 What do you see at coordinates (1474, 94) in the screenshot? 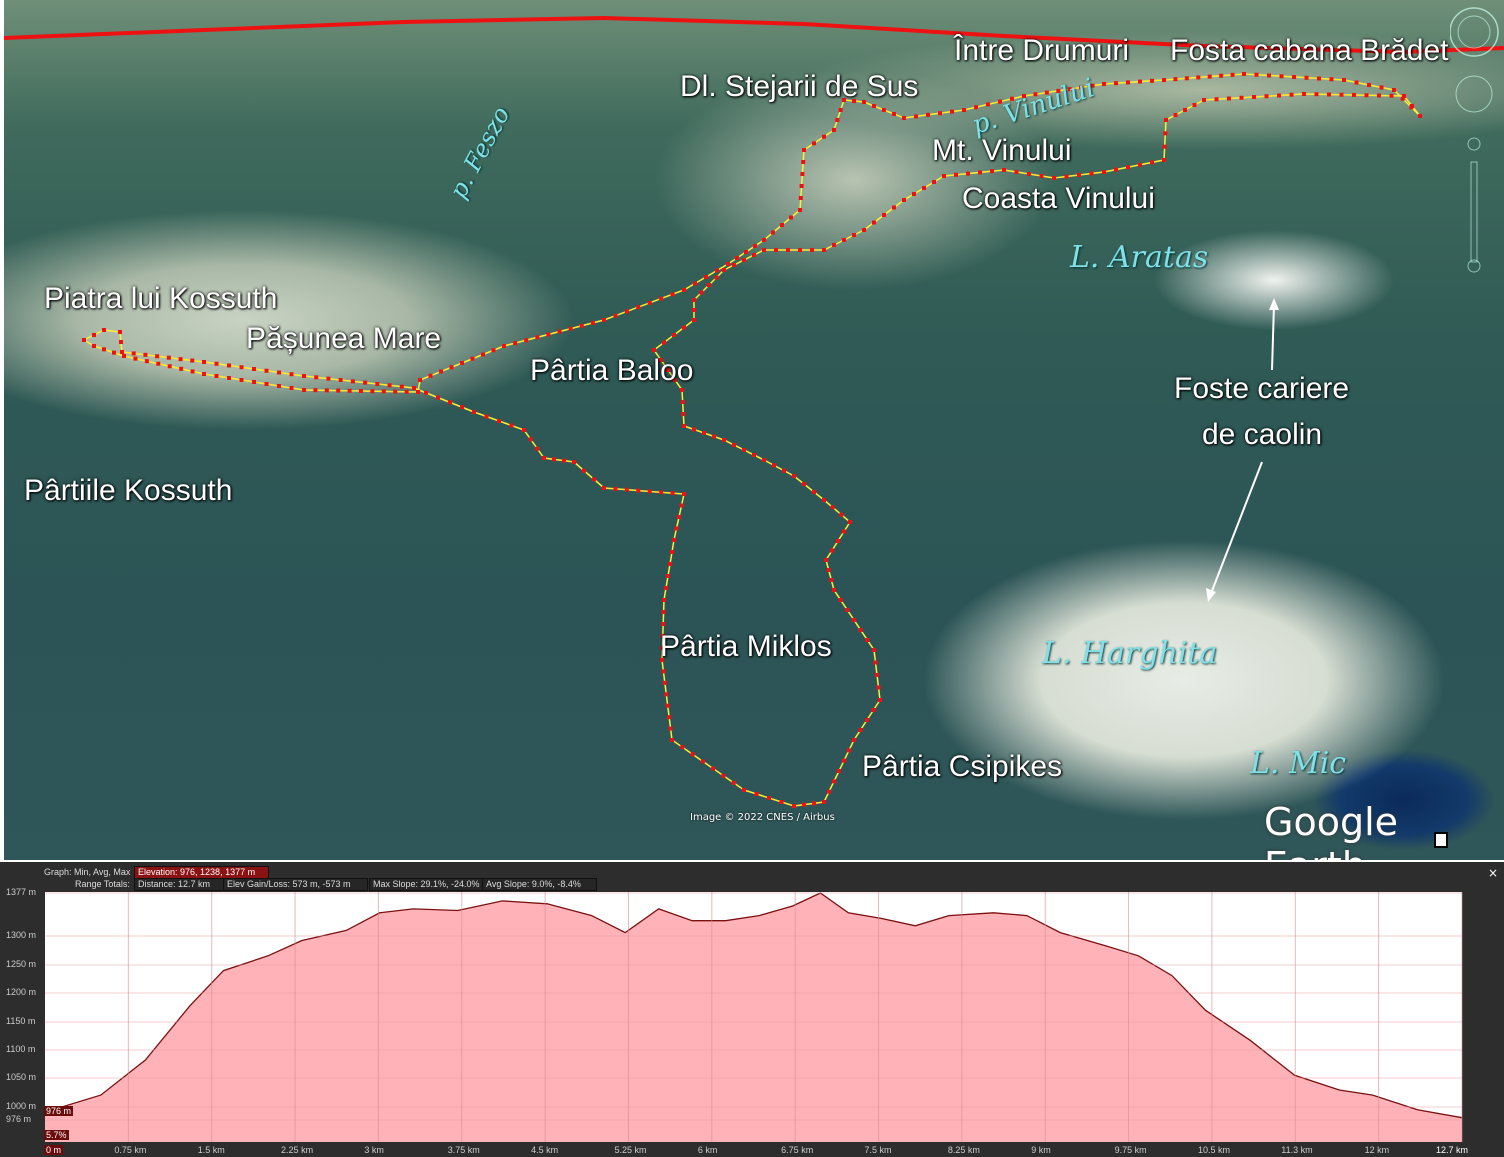
I see `look-joystick-icon` at bounding box center [1474, 94].